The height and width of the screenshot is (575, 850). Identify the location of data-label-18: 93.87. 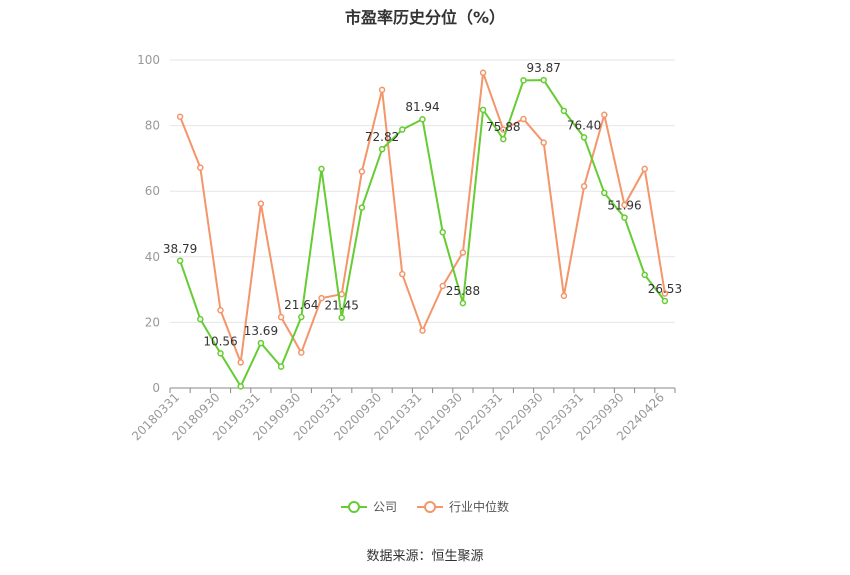
(544, 68).